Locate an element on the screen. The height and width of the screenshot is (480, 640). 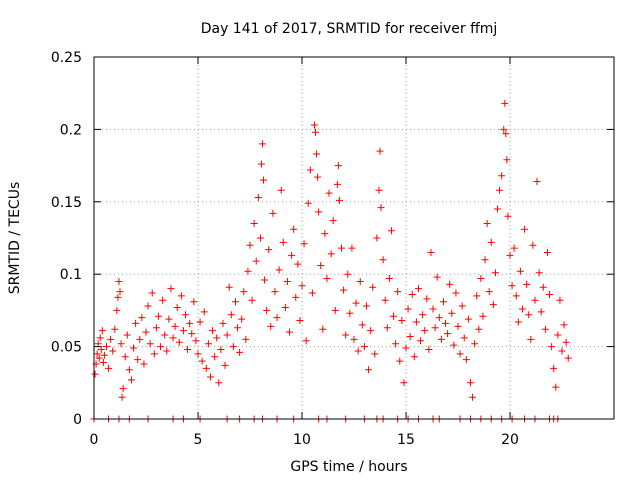
y-axis-label: SRMTID / TECUs is located at coordinates (15, 238).